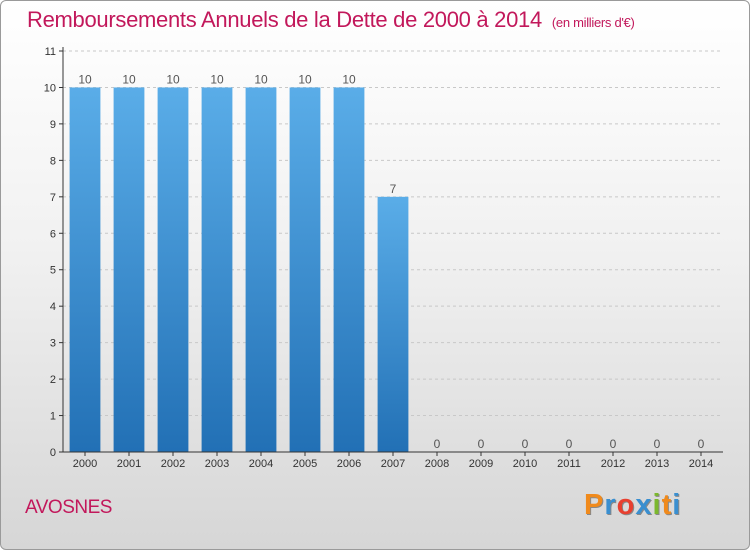 Image resolution: width=750 pixels, height=550 pixels. What do you see at coordinates (129, 79) in the screenshot?
I see `value-label-2001: 10` at bounding box center [129, 79].